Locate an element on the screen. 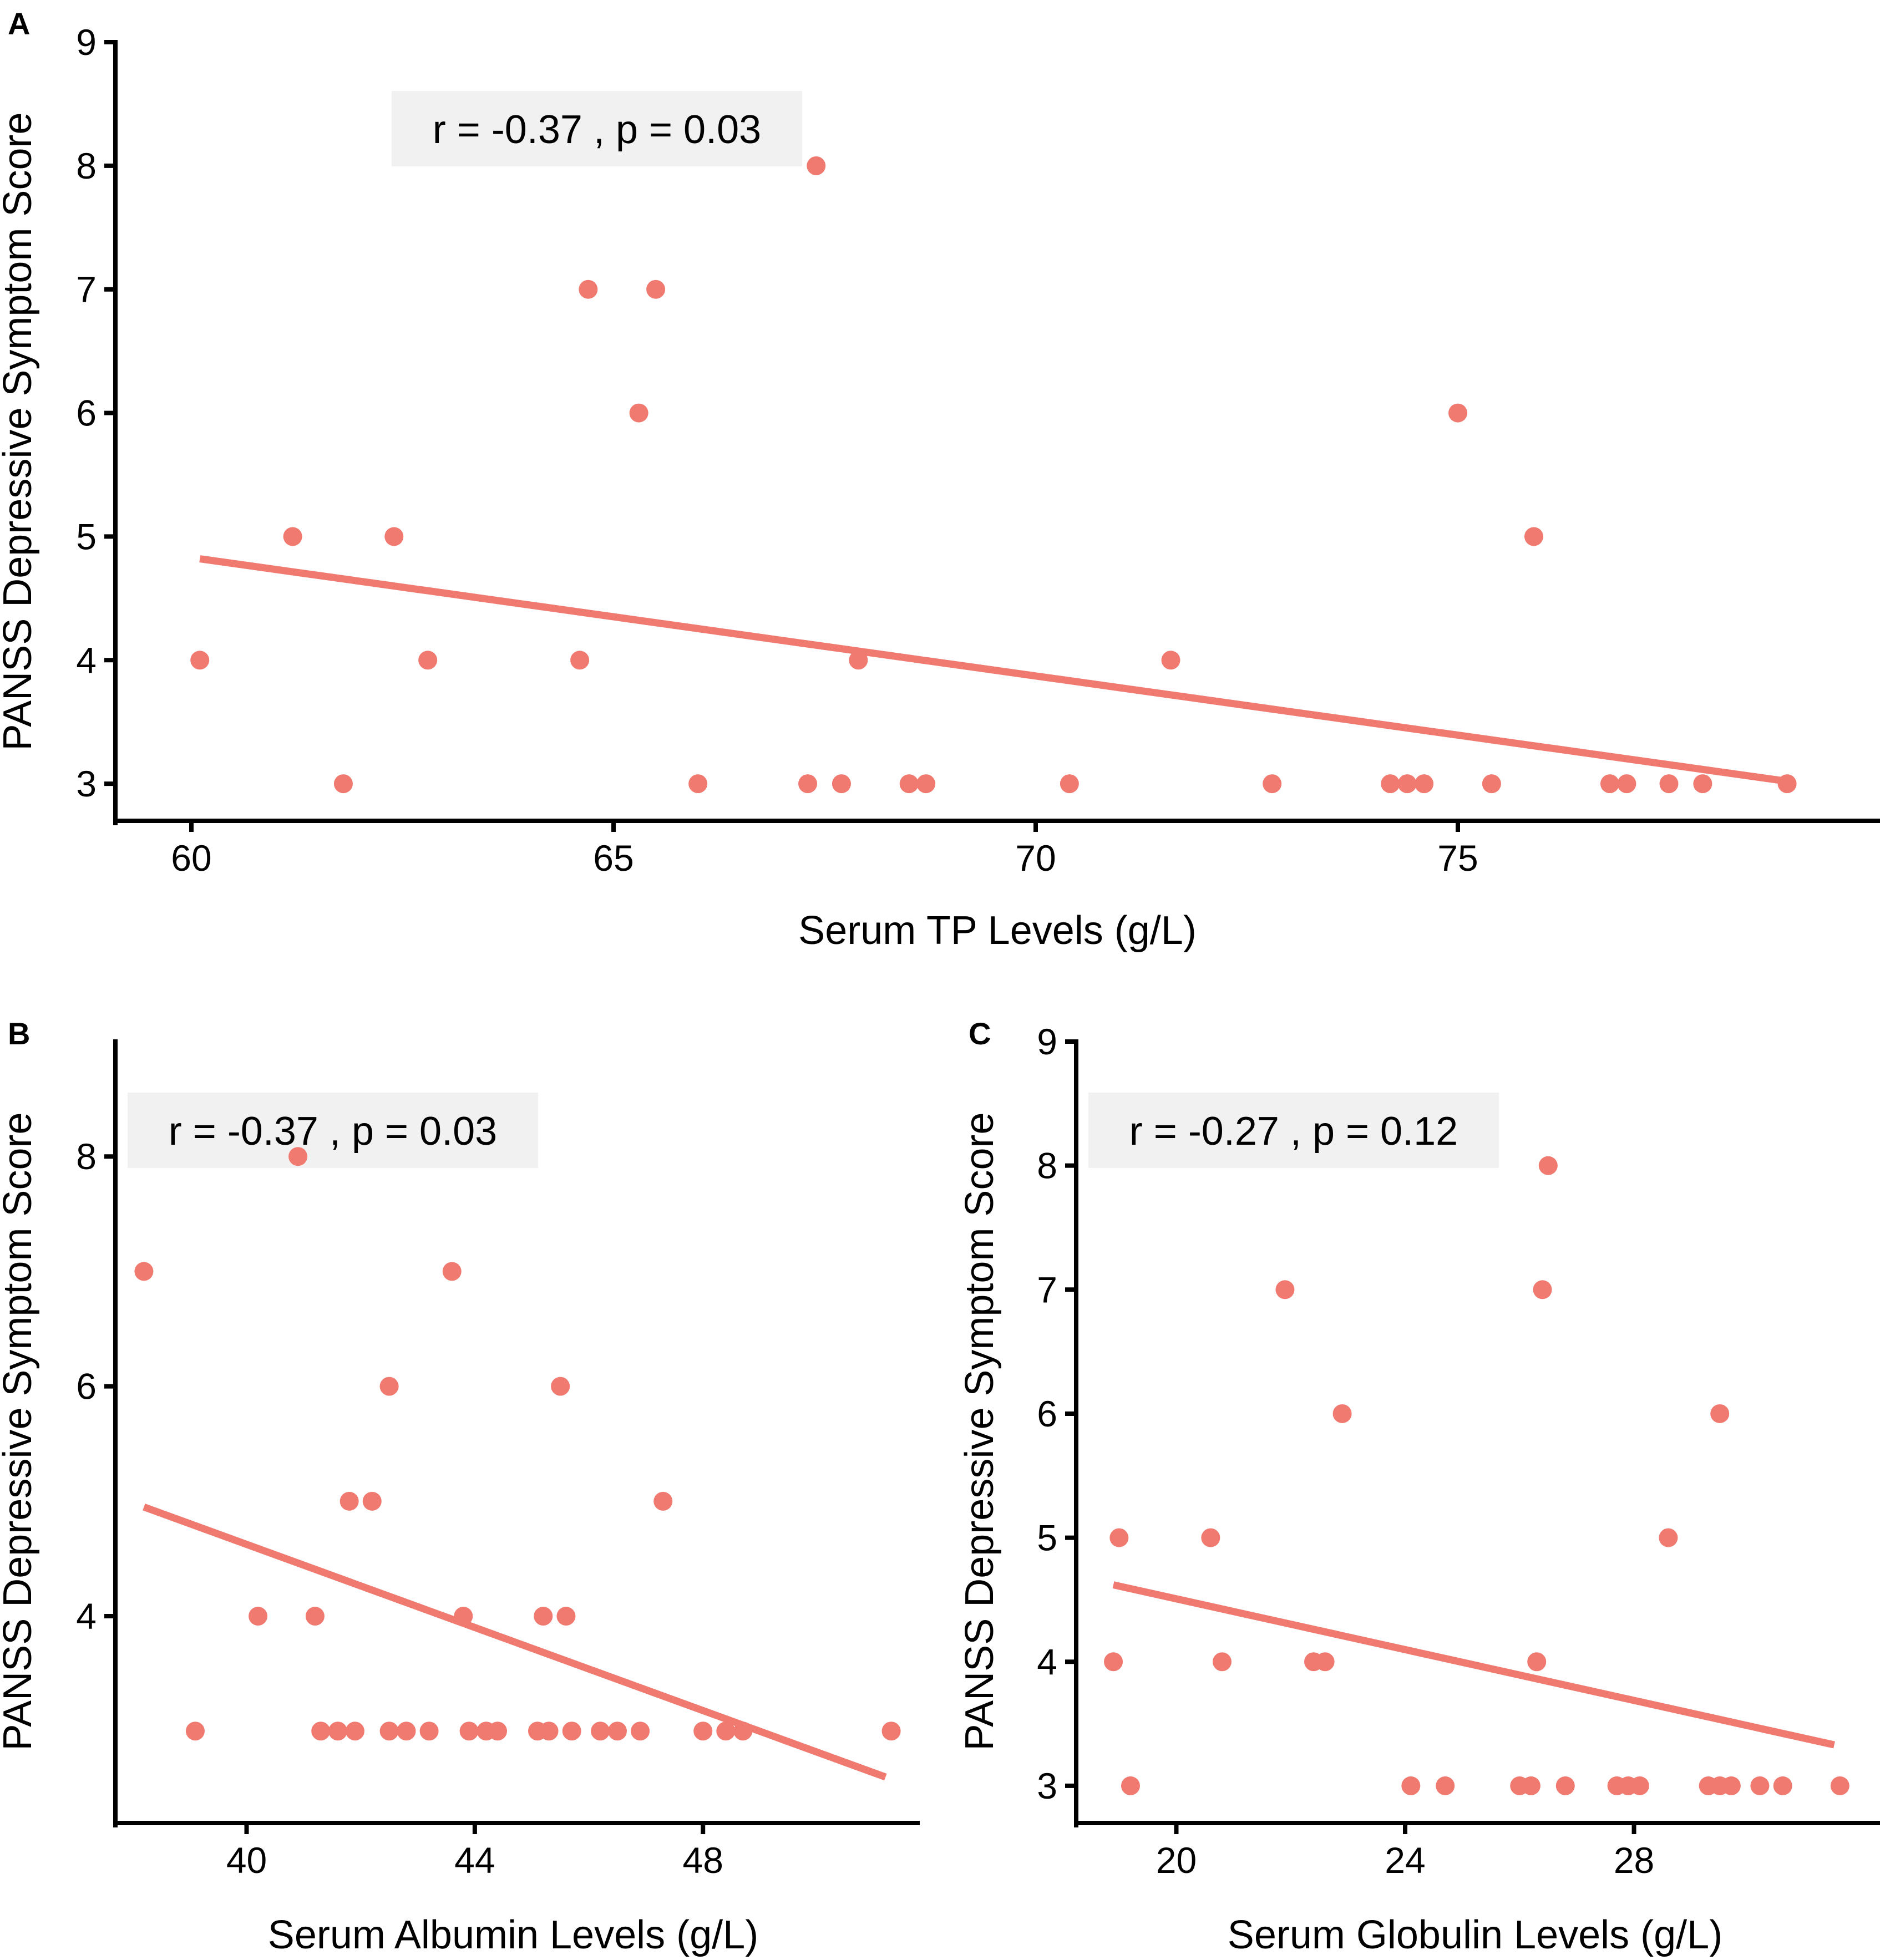 The height and width of the screenshot is (1960, 1880). x-axis-label: Serum Globulin Levels (g/L) is located at coordinates (1475, 1935).